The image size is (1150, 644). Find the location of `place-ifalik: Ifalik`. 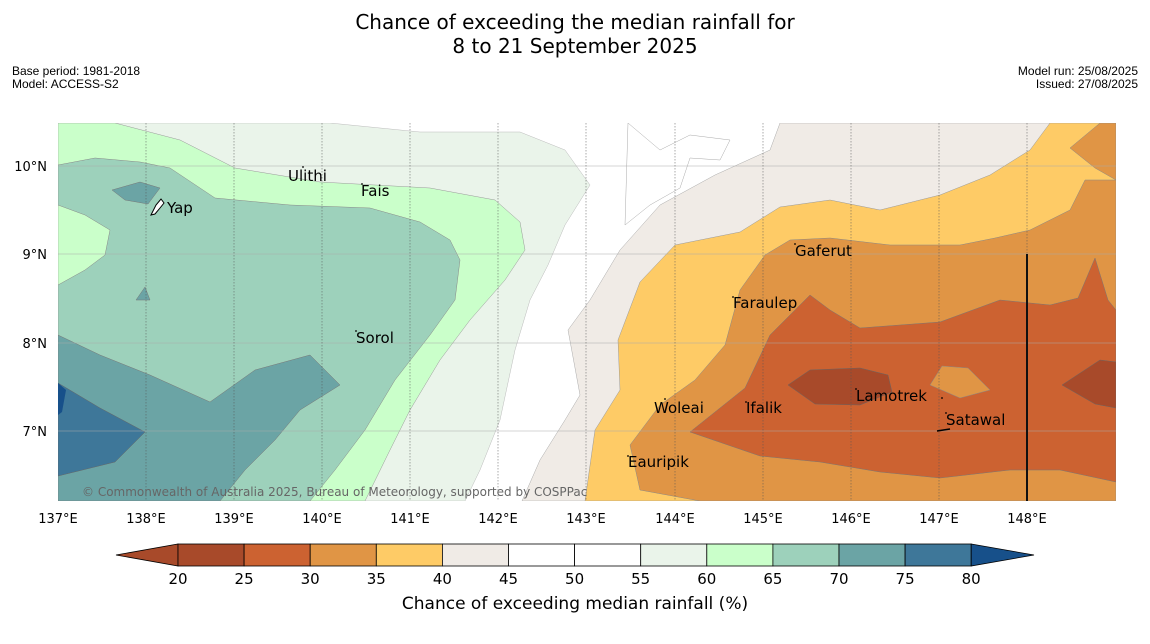

place-ifalik: Ifalik is located at coordinates (764, 408).